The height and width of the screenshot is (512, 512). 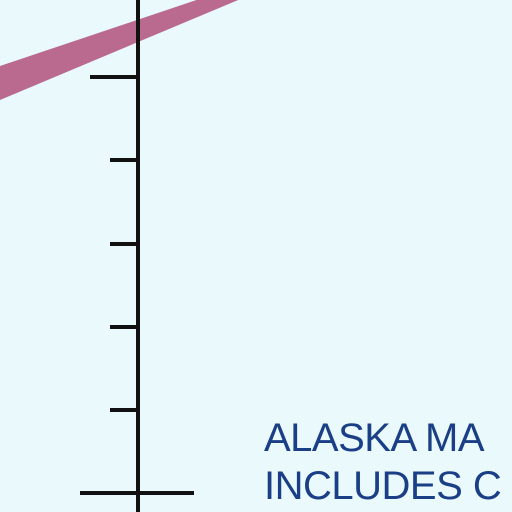 I want to click on pink-diagonal-band, so click(x=119, y=50).